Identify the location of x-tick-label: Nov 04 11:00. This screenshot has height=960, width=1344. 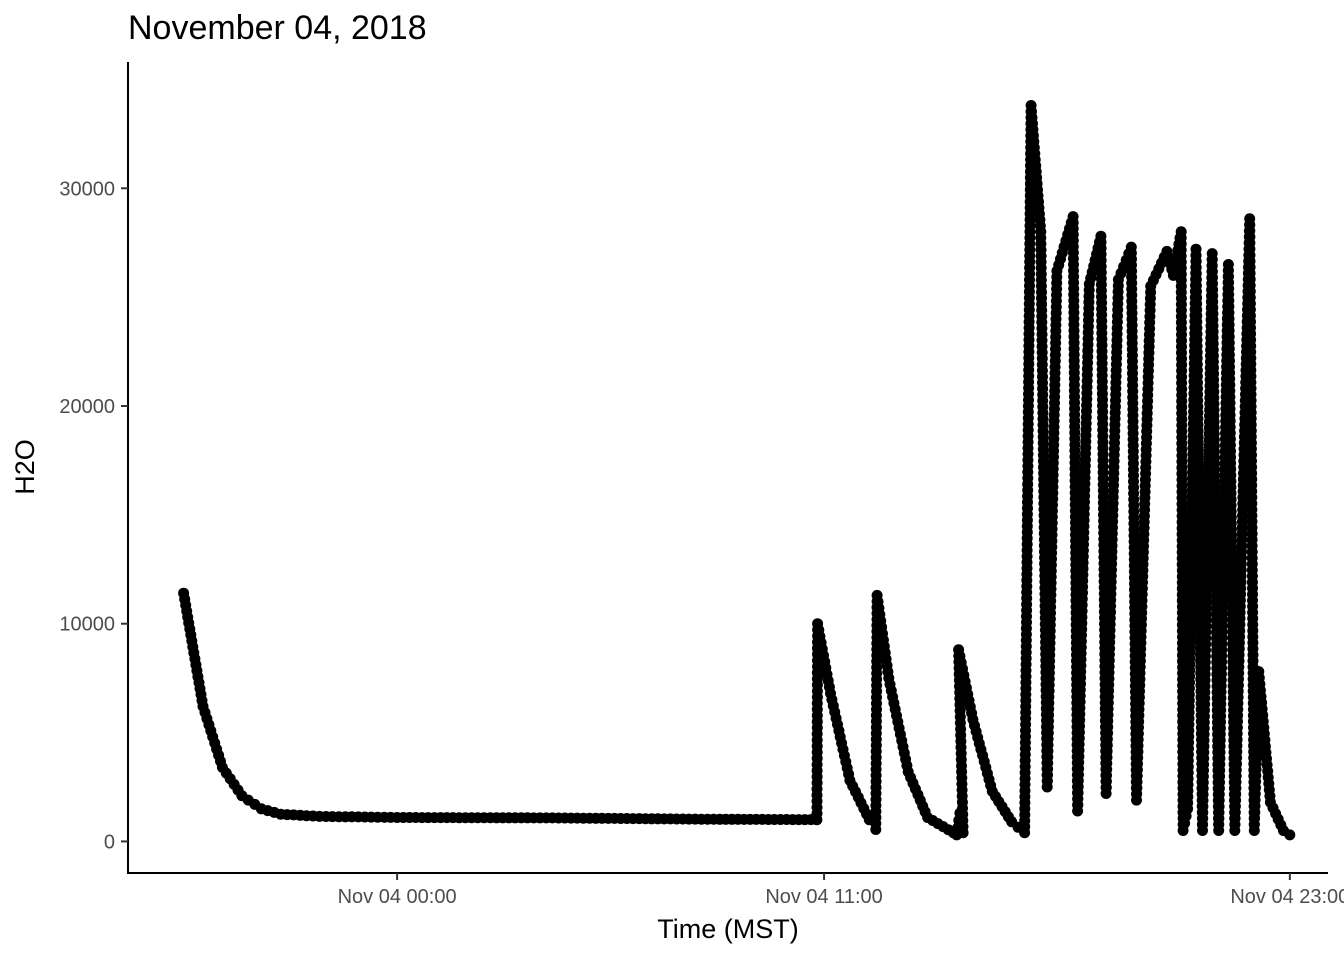
(824, 897).